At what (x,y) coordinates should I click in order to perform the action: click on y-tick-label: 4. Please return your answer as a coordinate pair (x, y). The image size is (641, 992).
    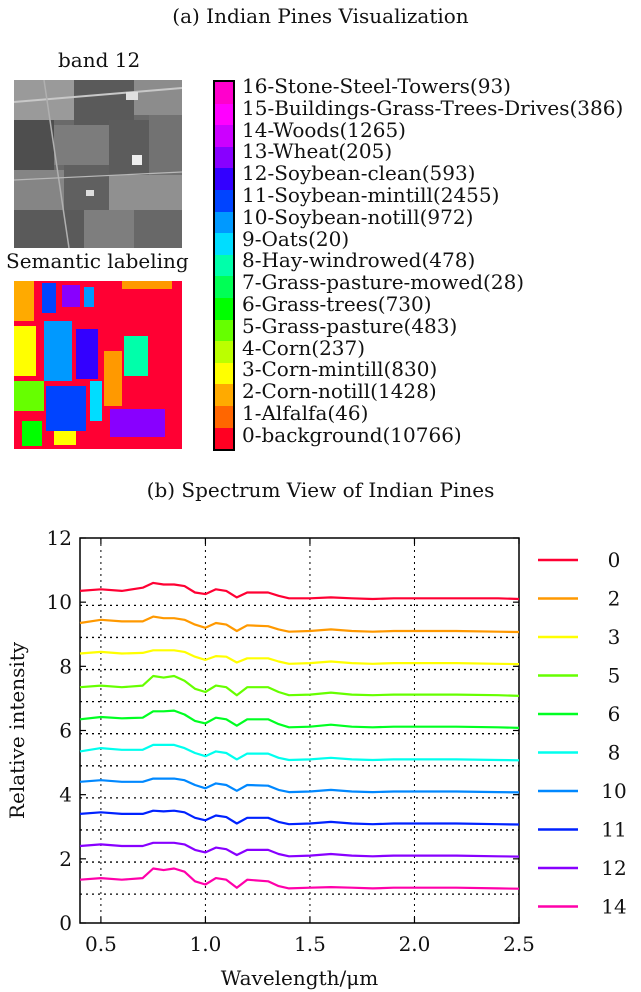
    Looking at the image, I should click on (65, 795).